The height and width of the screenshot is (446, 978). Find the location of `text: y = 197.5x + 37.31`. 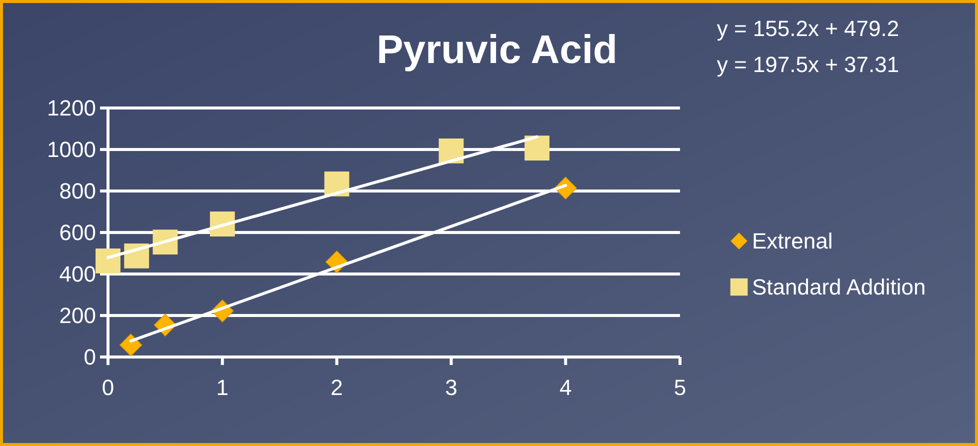

text: y = 197.5x + 37.31 is located at coordinates (808, 64).